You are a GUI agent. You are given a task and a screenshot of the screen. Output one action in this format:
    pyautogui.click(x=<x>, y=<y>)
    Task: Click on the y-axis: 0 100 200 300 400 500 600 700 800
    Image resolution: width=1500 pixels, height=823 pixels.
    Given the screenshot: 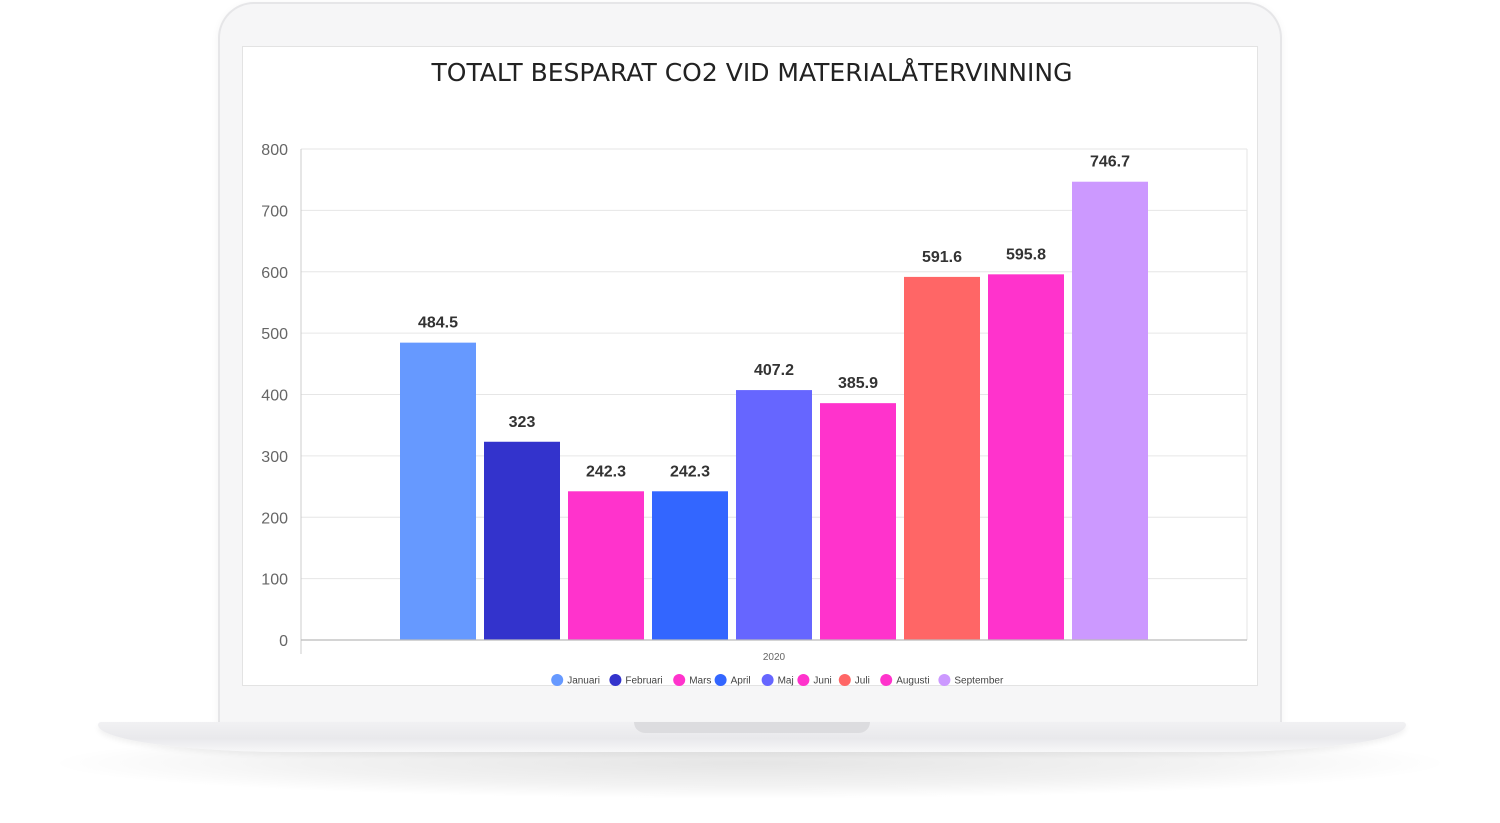 What is the action you would take?
    pyautogui.click(x=281, y=398)
    